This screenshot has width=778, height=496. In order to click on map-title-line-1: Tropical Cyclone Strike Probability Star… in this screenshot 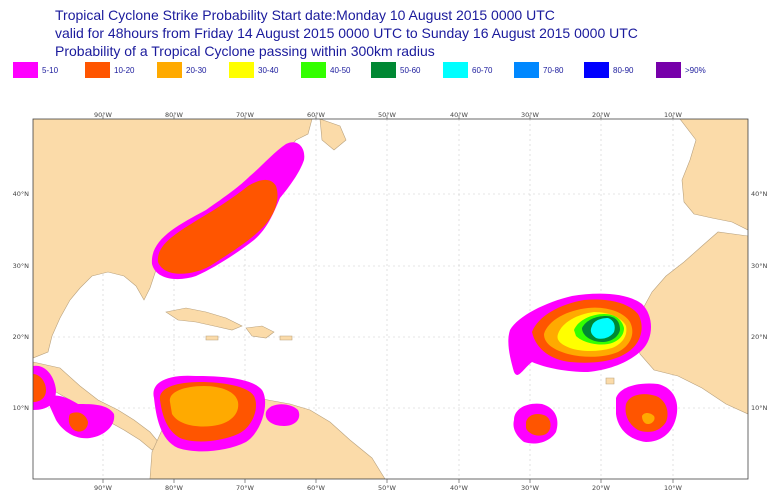, I will do `click(305, 15)`.